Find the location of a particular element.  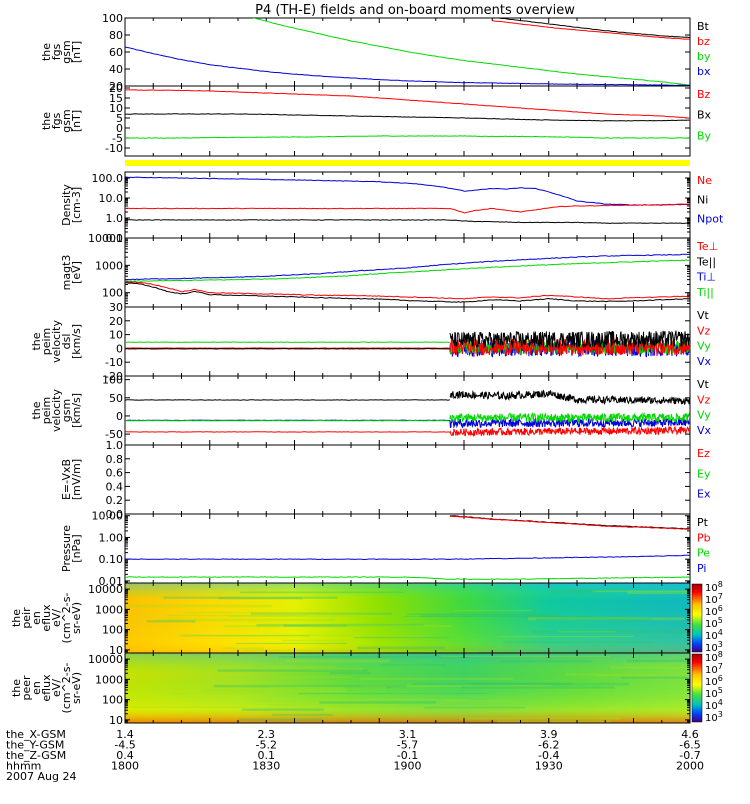

footer-date: 2007 Aug 24 is located at coordinates (41, 776).